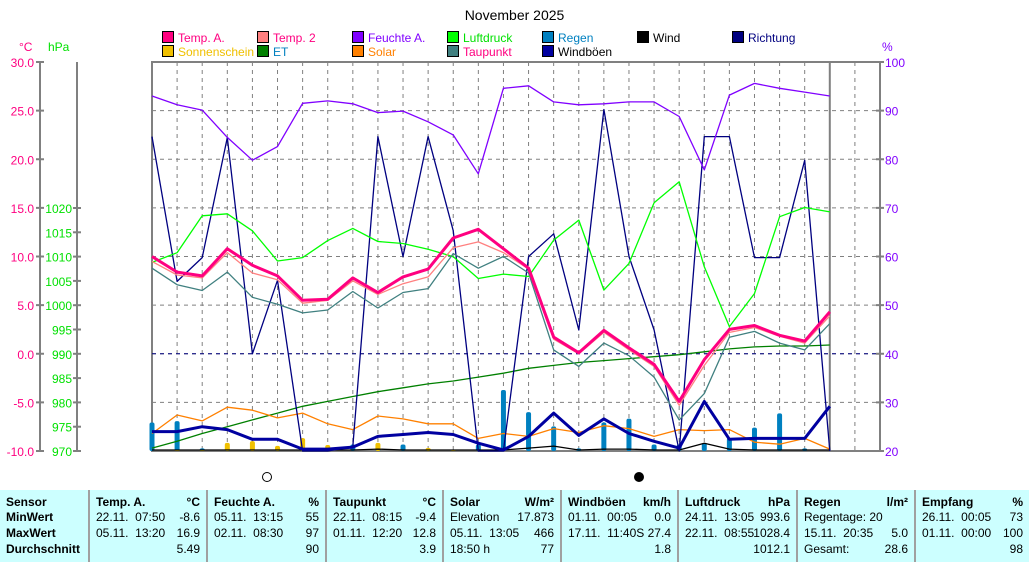 This screenshot has width=1029, height=562. What do you see at coordinates (948, 502) in the screenshot?
I see `stats-header: Empfang` at bounding box center [948, 502].